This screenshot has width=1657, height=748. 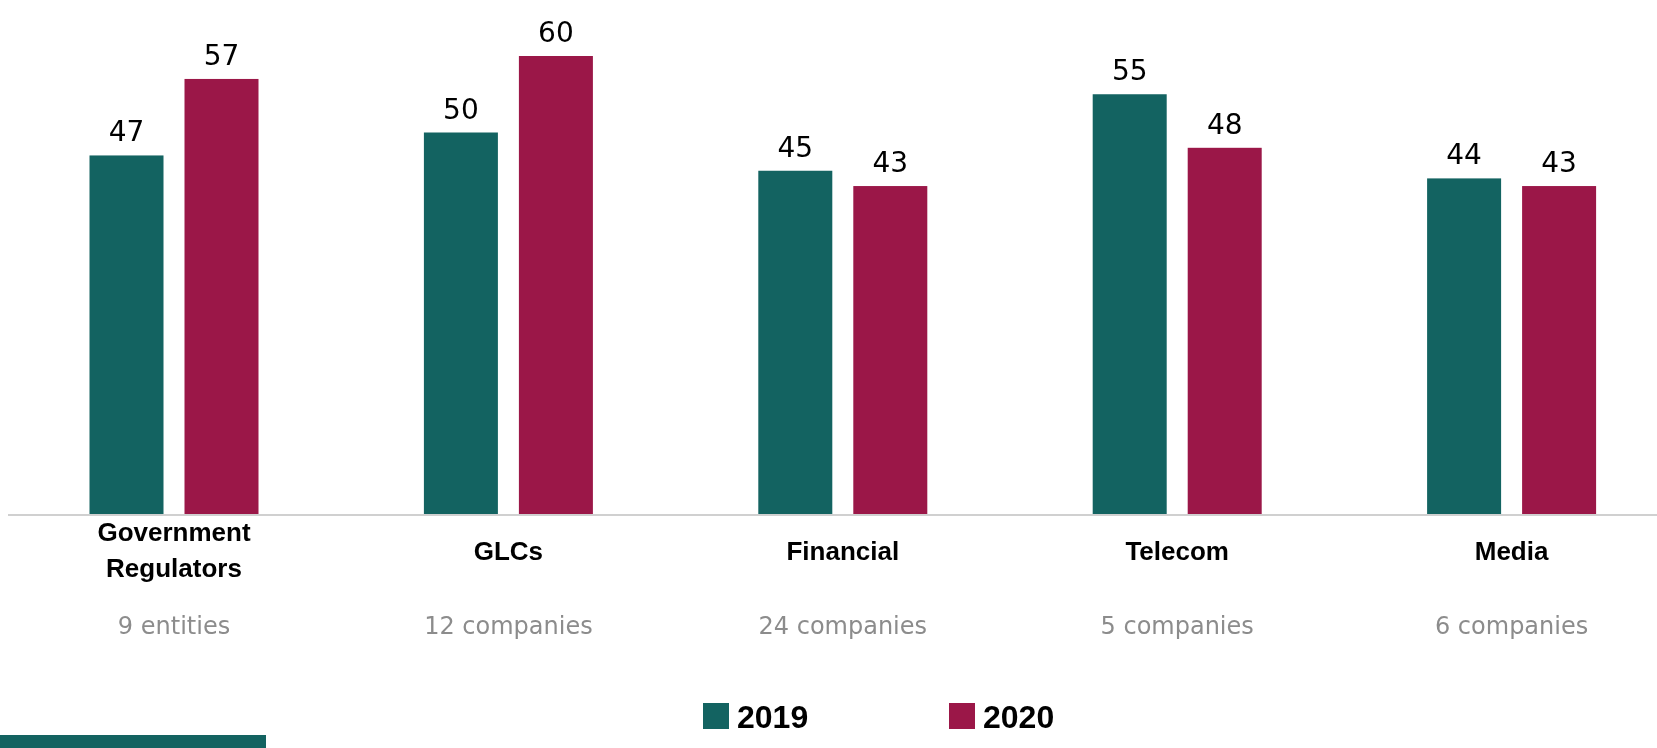 I want to click on text: 9 entities, so click(x=174, y=626).